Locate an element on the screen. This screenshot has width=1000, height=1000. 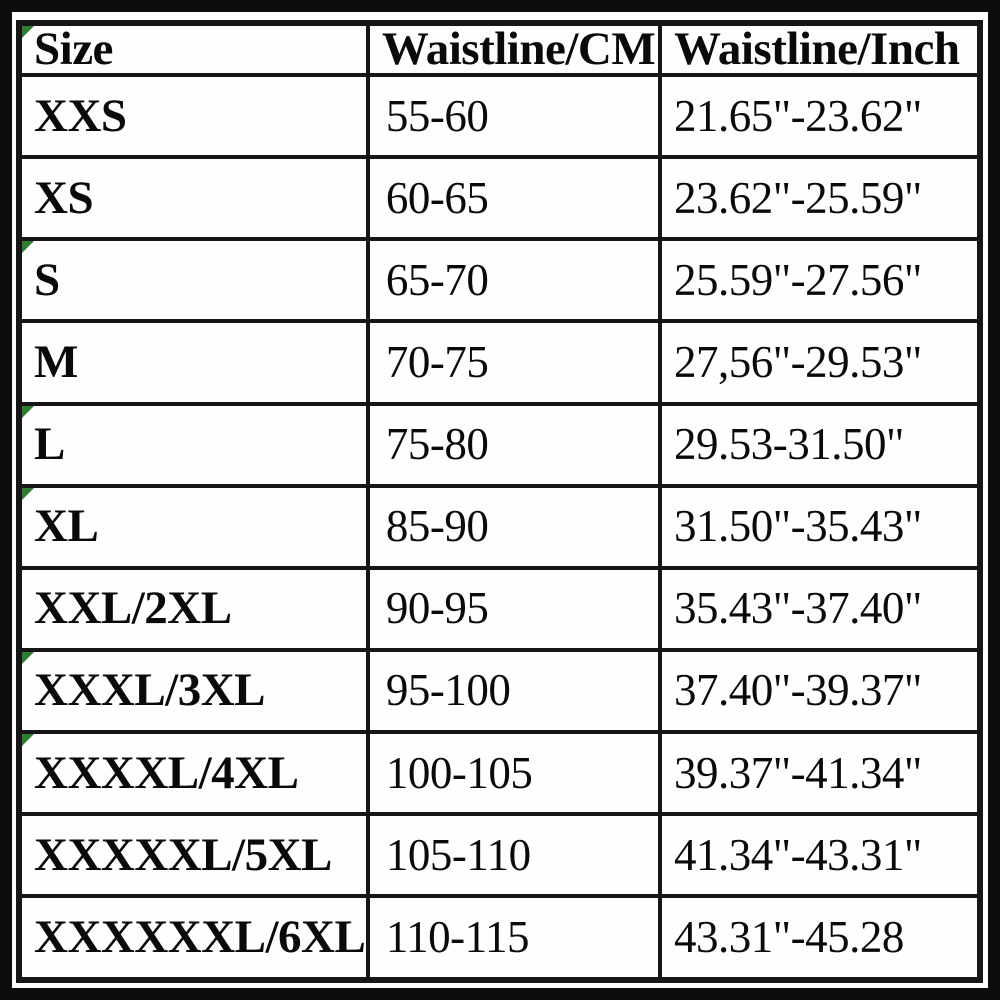
waistline-inch-cell: 41.34"-43.31" is located at coordinates (820, 855).